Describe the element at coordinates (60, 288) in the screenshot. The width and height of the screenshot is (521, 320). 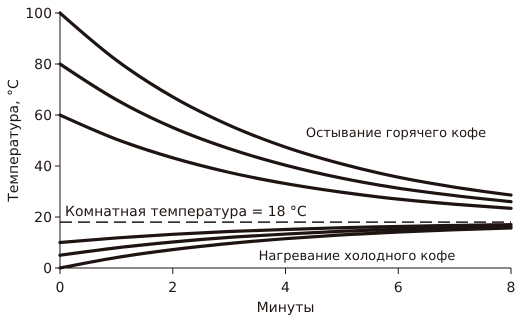
I see `x-tick-label: 0` at that location.